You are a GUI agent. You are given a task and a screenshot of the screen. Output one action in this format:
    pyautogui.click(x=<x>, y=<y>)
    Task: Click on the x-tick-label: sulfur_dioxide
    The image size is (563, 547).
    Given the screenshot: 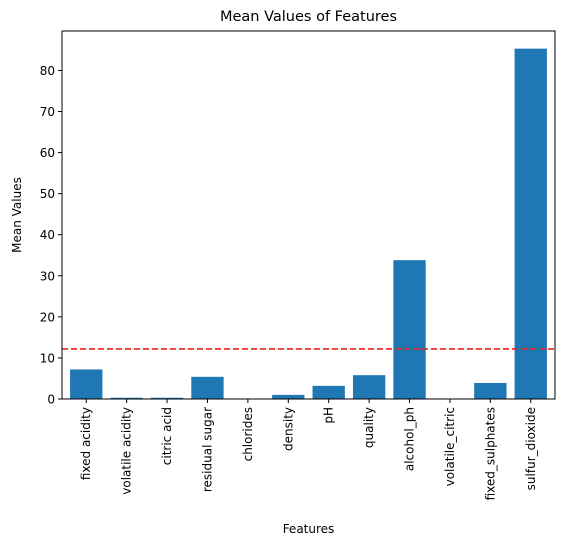 What is the action you would take?
    pyautogui.click(x=531, y=448)
    